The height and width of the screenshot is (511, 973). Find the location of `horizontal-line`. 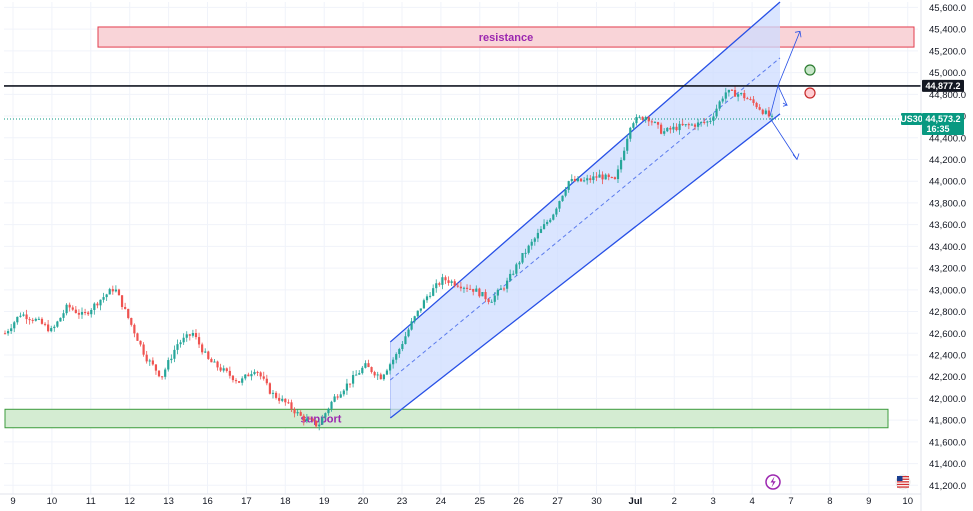

horizontal-line is located at coordinates (462, 102).